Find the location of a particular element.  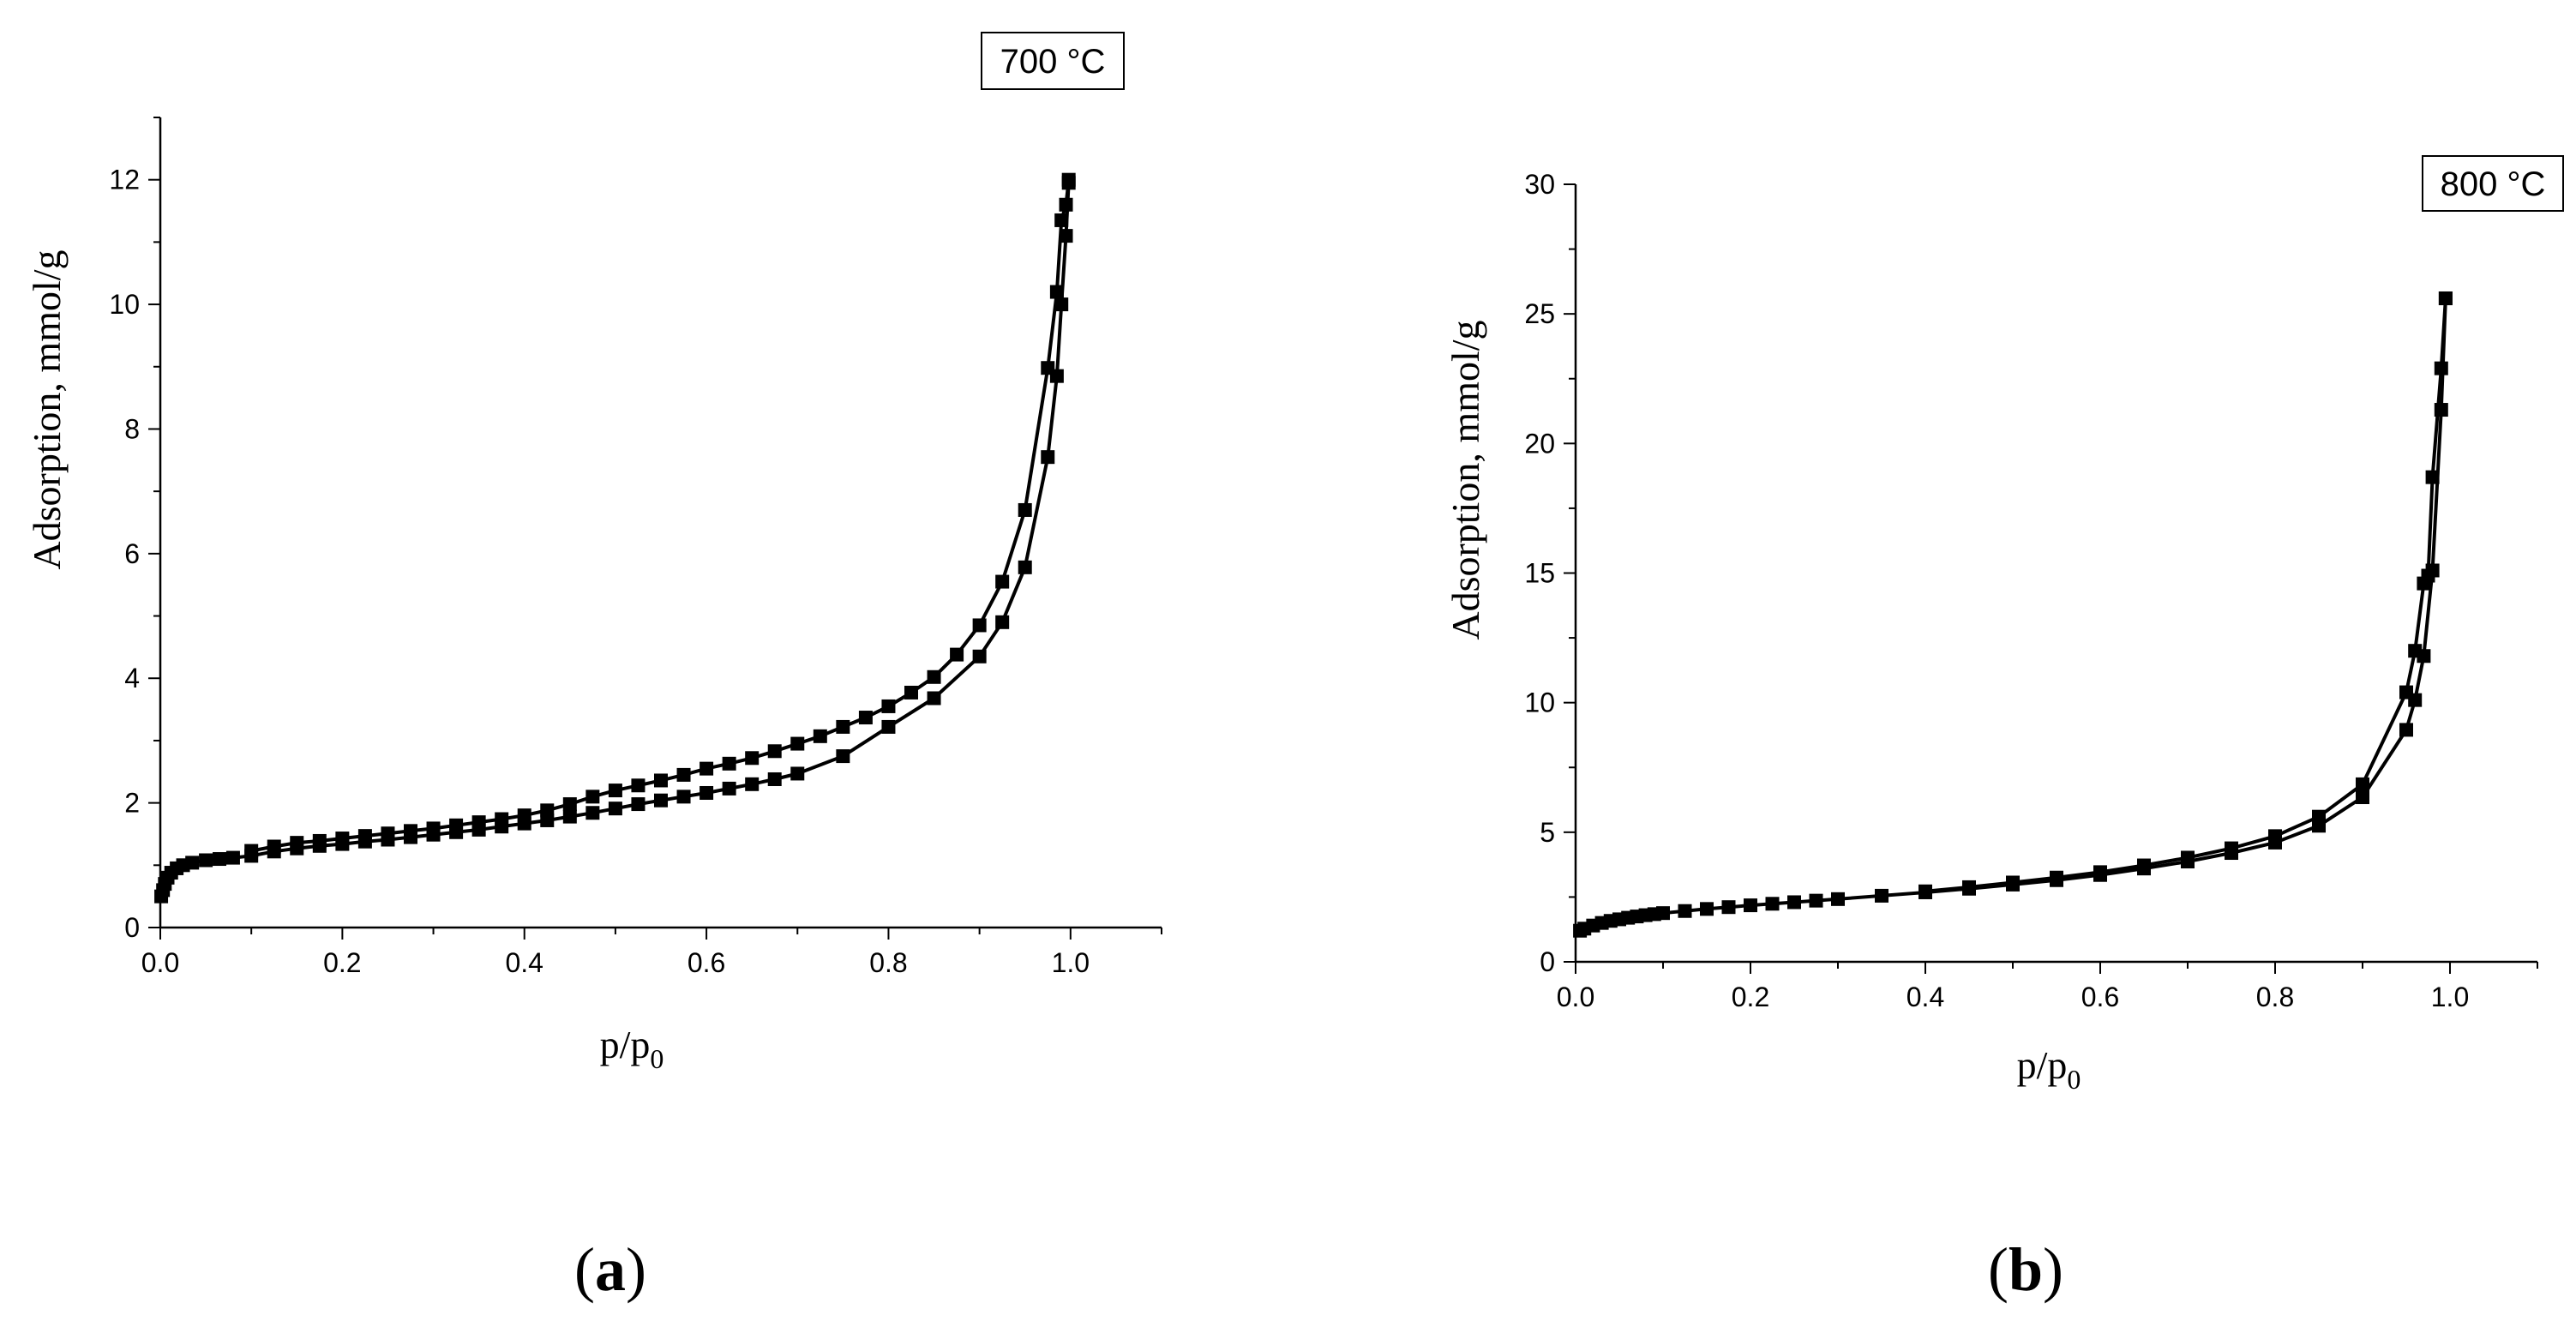

y-tick-label-a: 10 is located at coordinates (124, 305).